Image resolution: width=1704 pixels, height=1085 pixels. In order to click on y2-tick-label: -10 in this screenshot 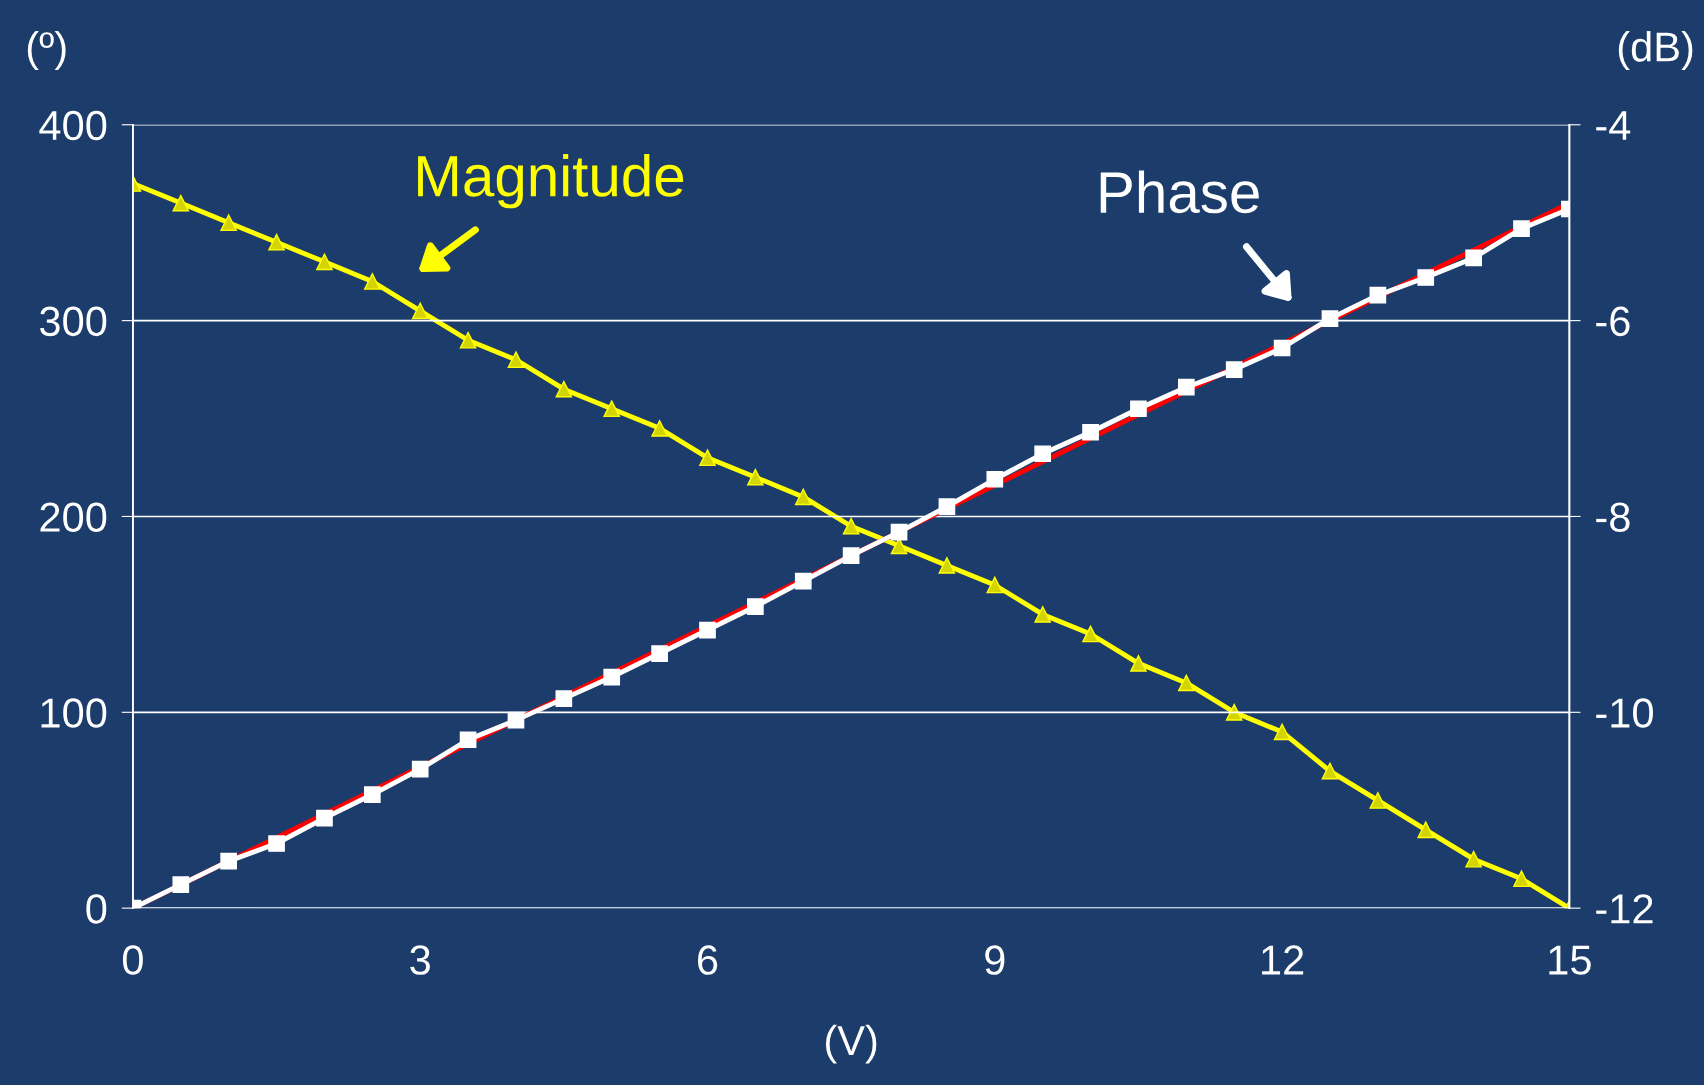, I will do `click(1624, 713)`.